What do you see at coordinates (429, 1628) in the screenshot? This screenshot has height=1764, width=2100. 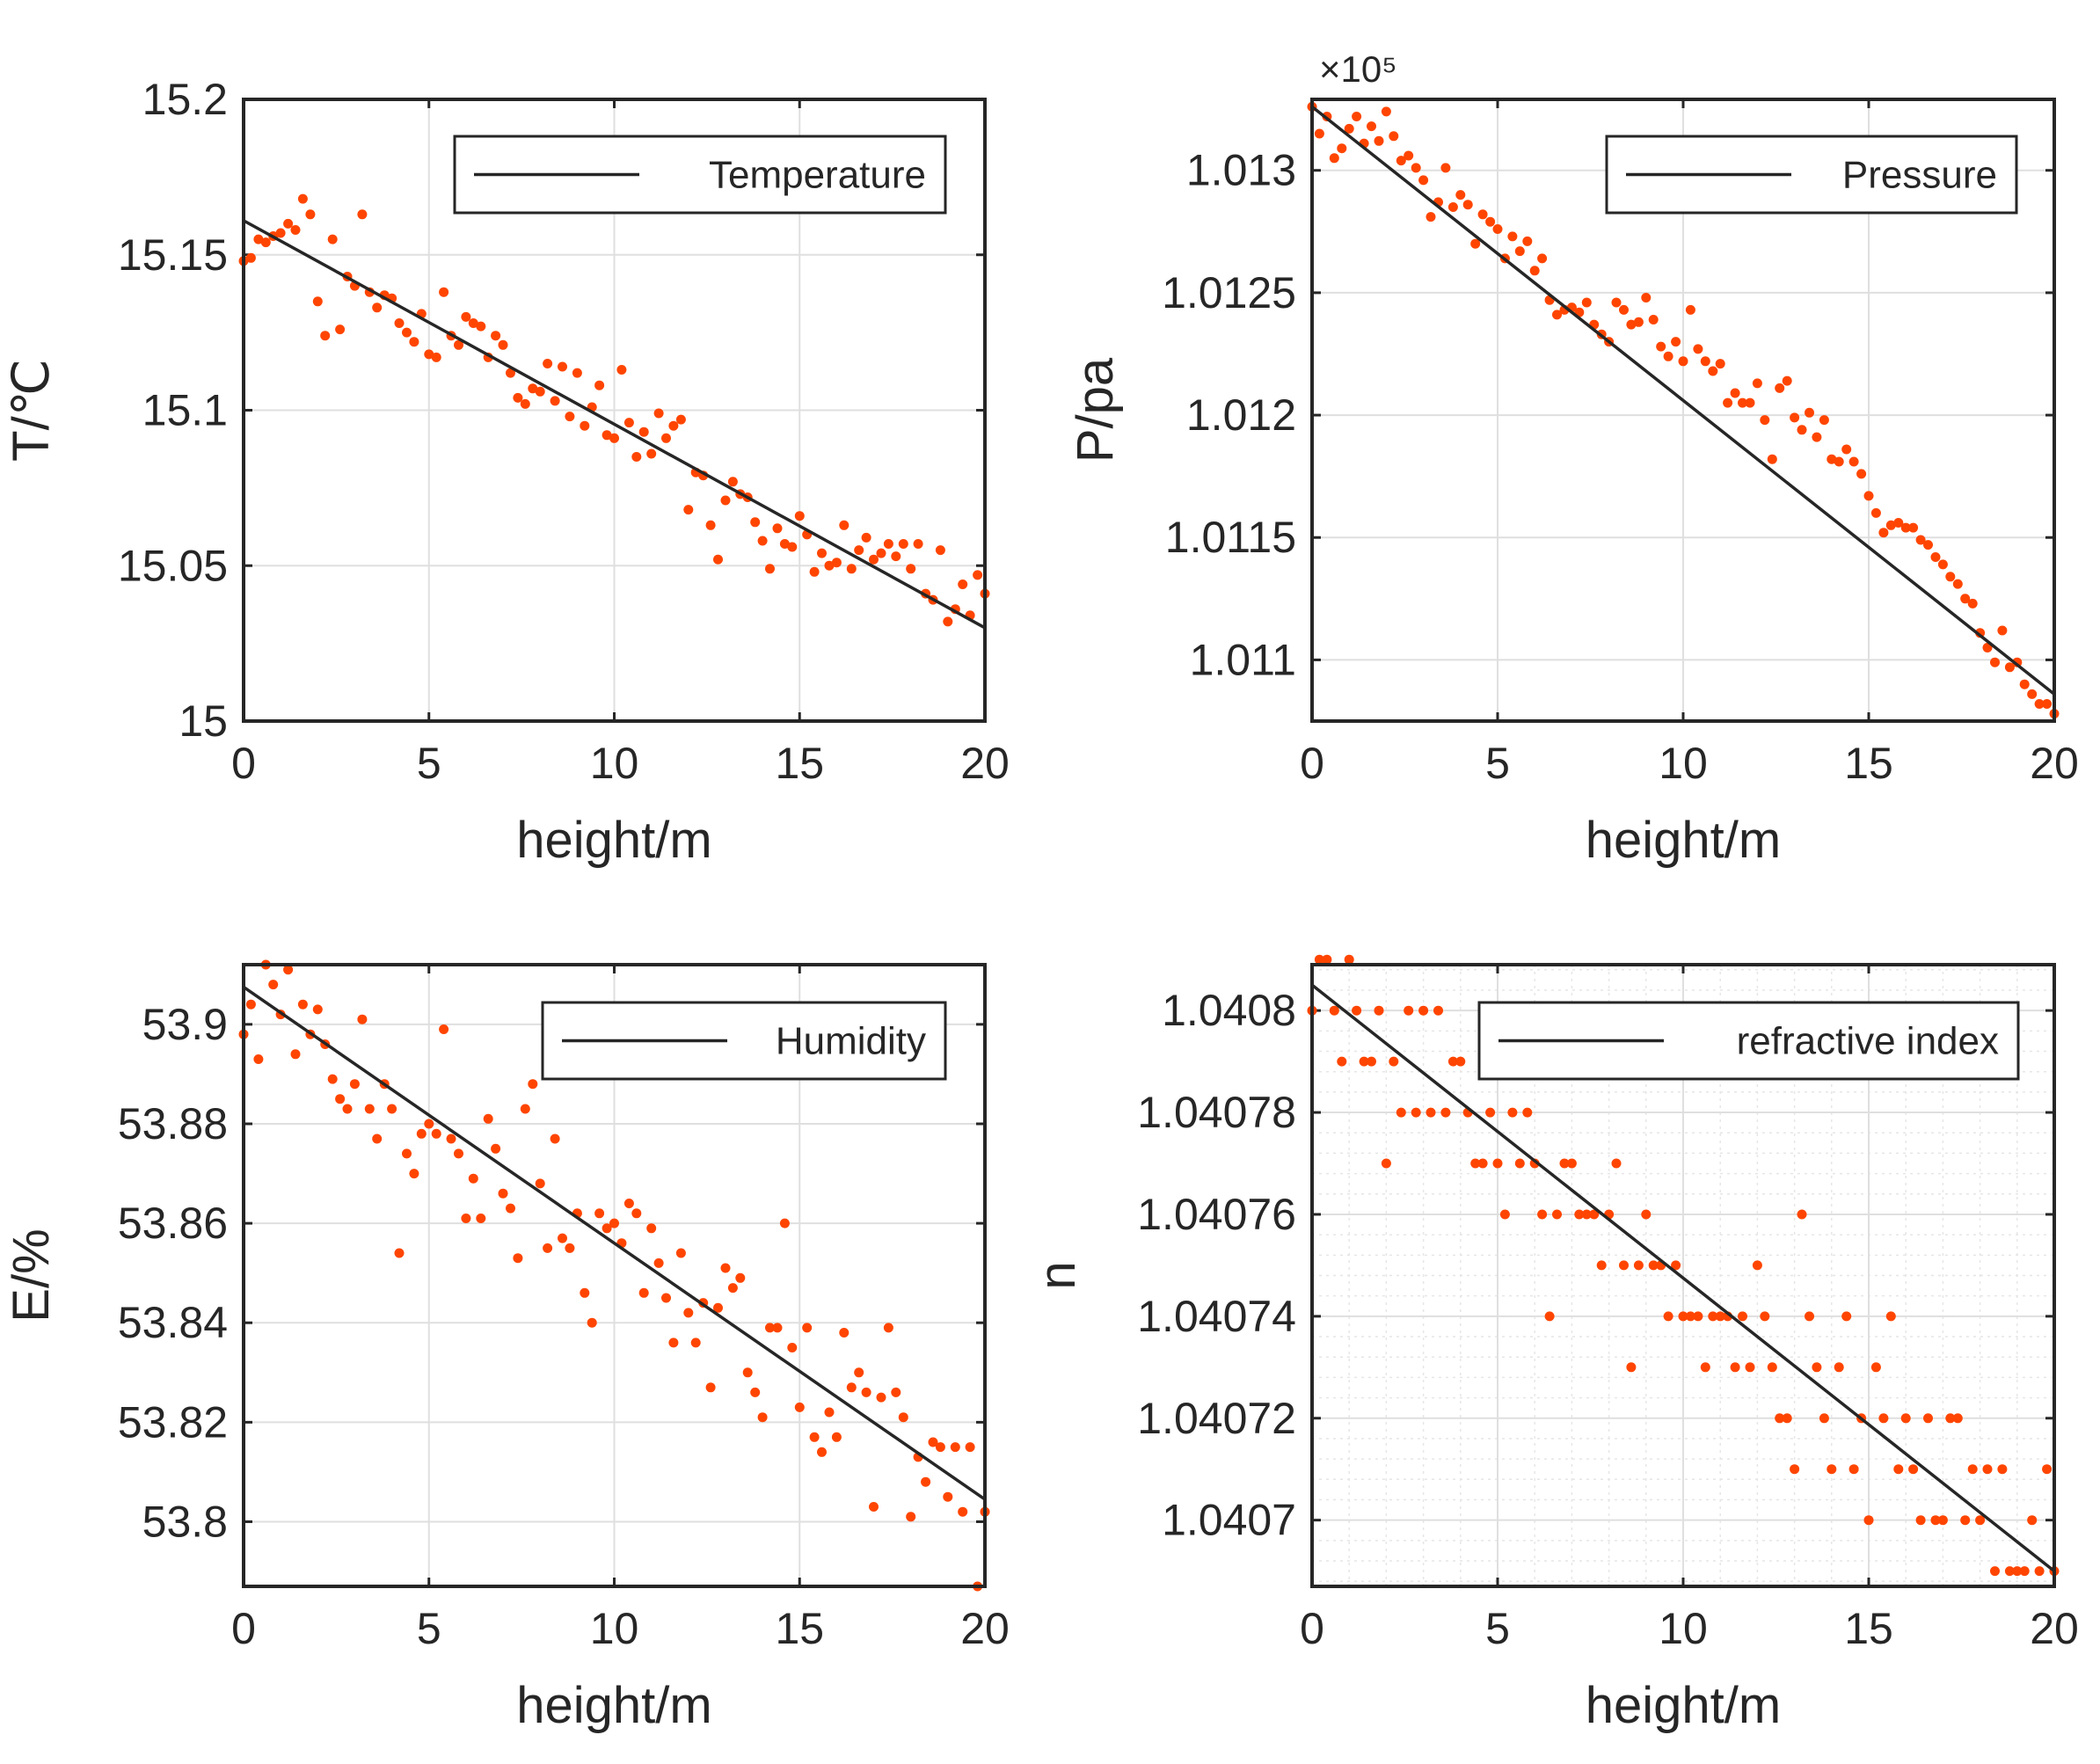 I see `x-tick-label: 5` at bounding box center [429, 1628].